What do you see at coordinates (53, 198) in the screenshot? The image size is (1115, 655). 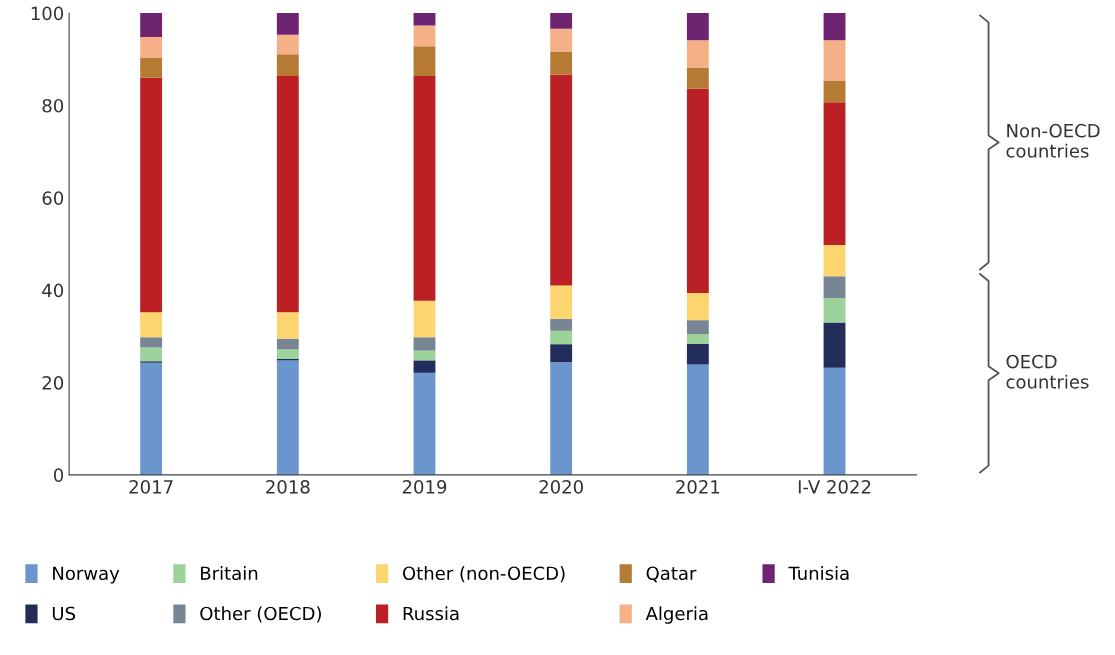 I see `y-tick-label: 60` at bounding box center [53, 198].